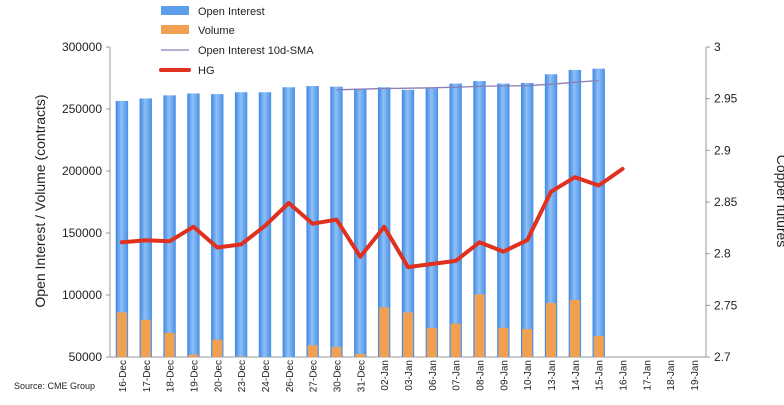 The height and width of the screenshot is (405, 784). Describe the element at coordinates (337, 376) in the screenshot. I see `x-tick-label: 30-Dec` at that location.